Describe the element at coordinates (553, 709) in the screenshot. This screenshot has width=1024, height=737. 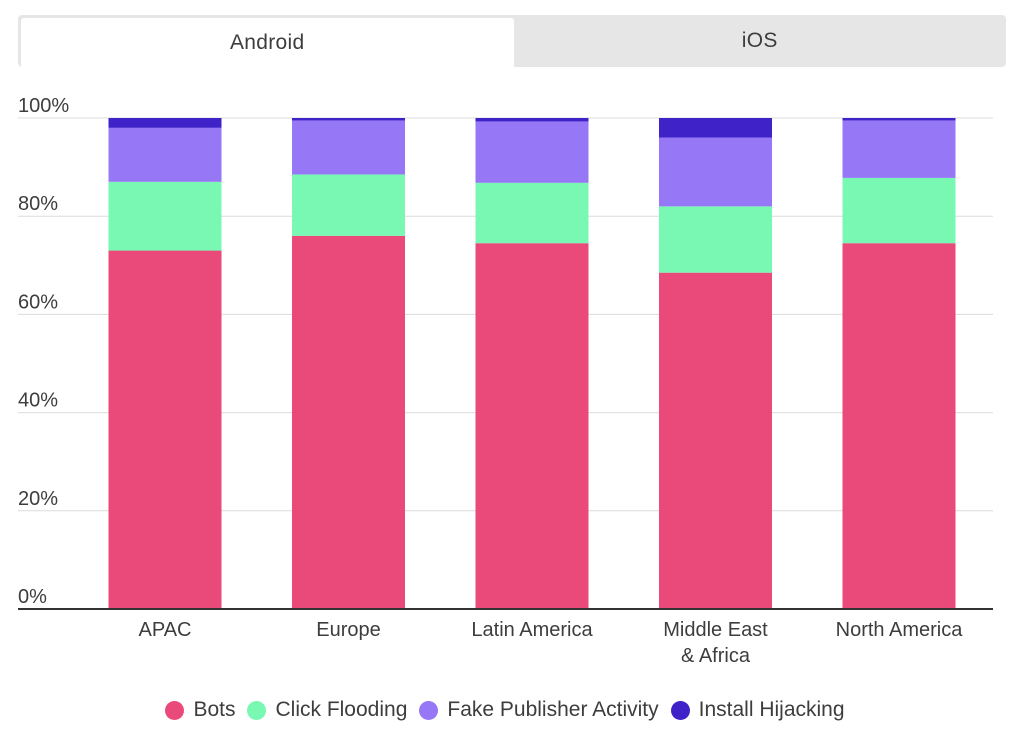
I see `legend-label: Fake Publisher Activity` at that location.